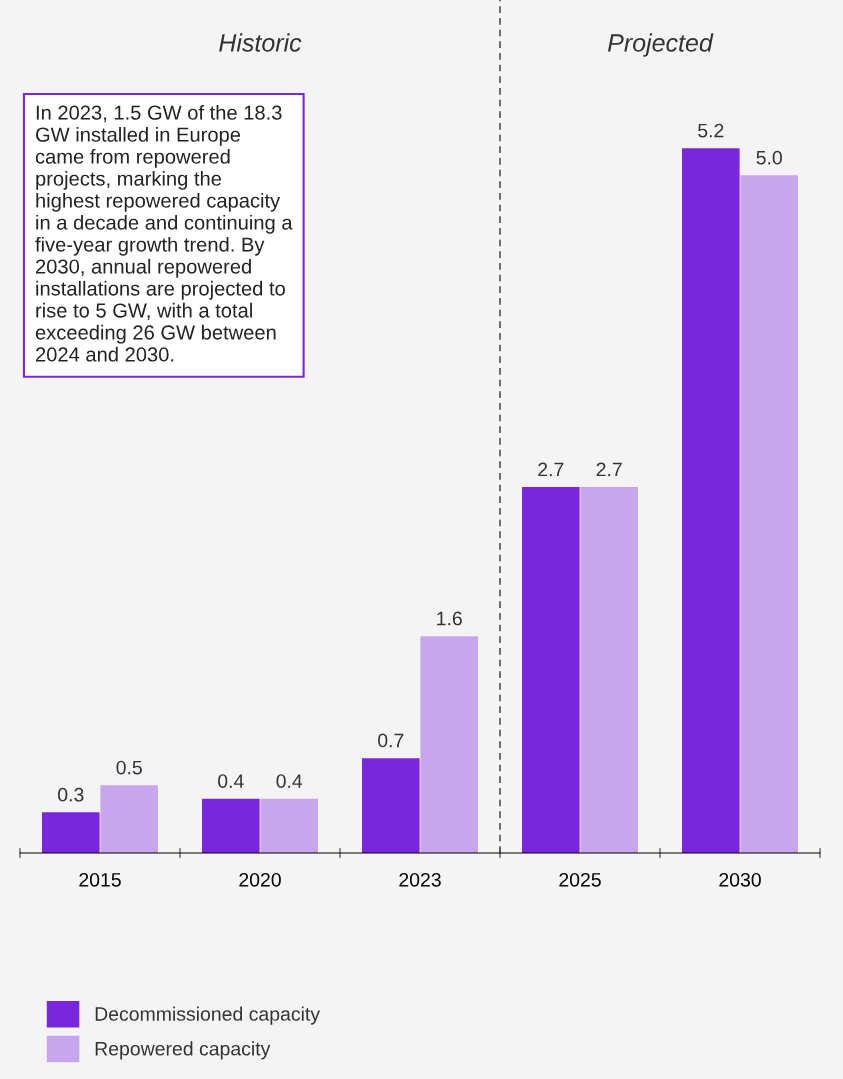  Describe the element at coordinates (449, 618) in the screenshot. I see `data-label: 1.6` at that location.